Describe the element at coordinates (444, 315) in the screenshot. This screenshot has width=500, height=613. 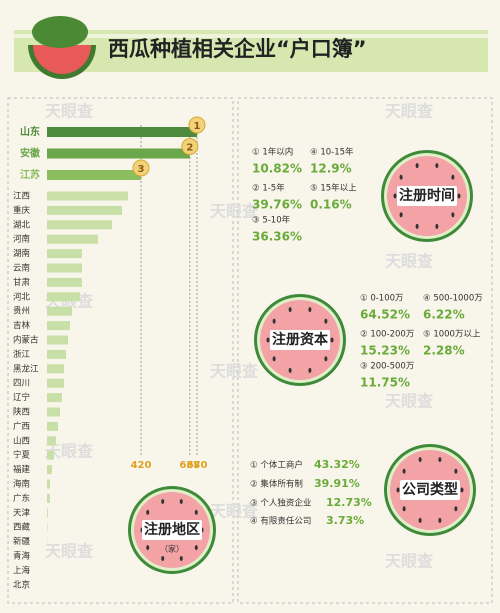
I see `item-value: 6.22%` at that location.